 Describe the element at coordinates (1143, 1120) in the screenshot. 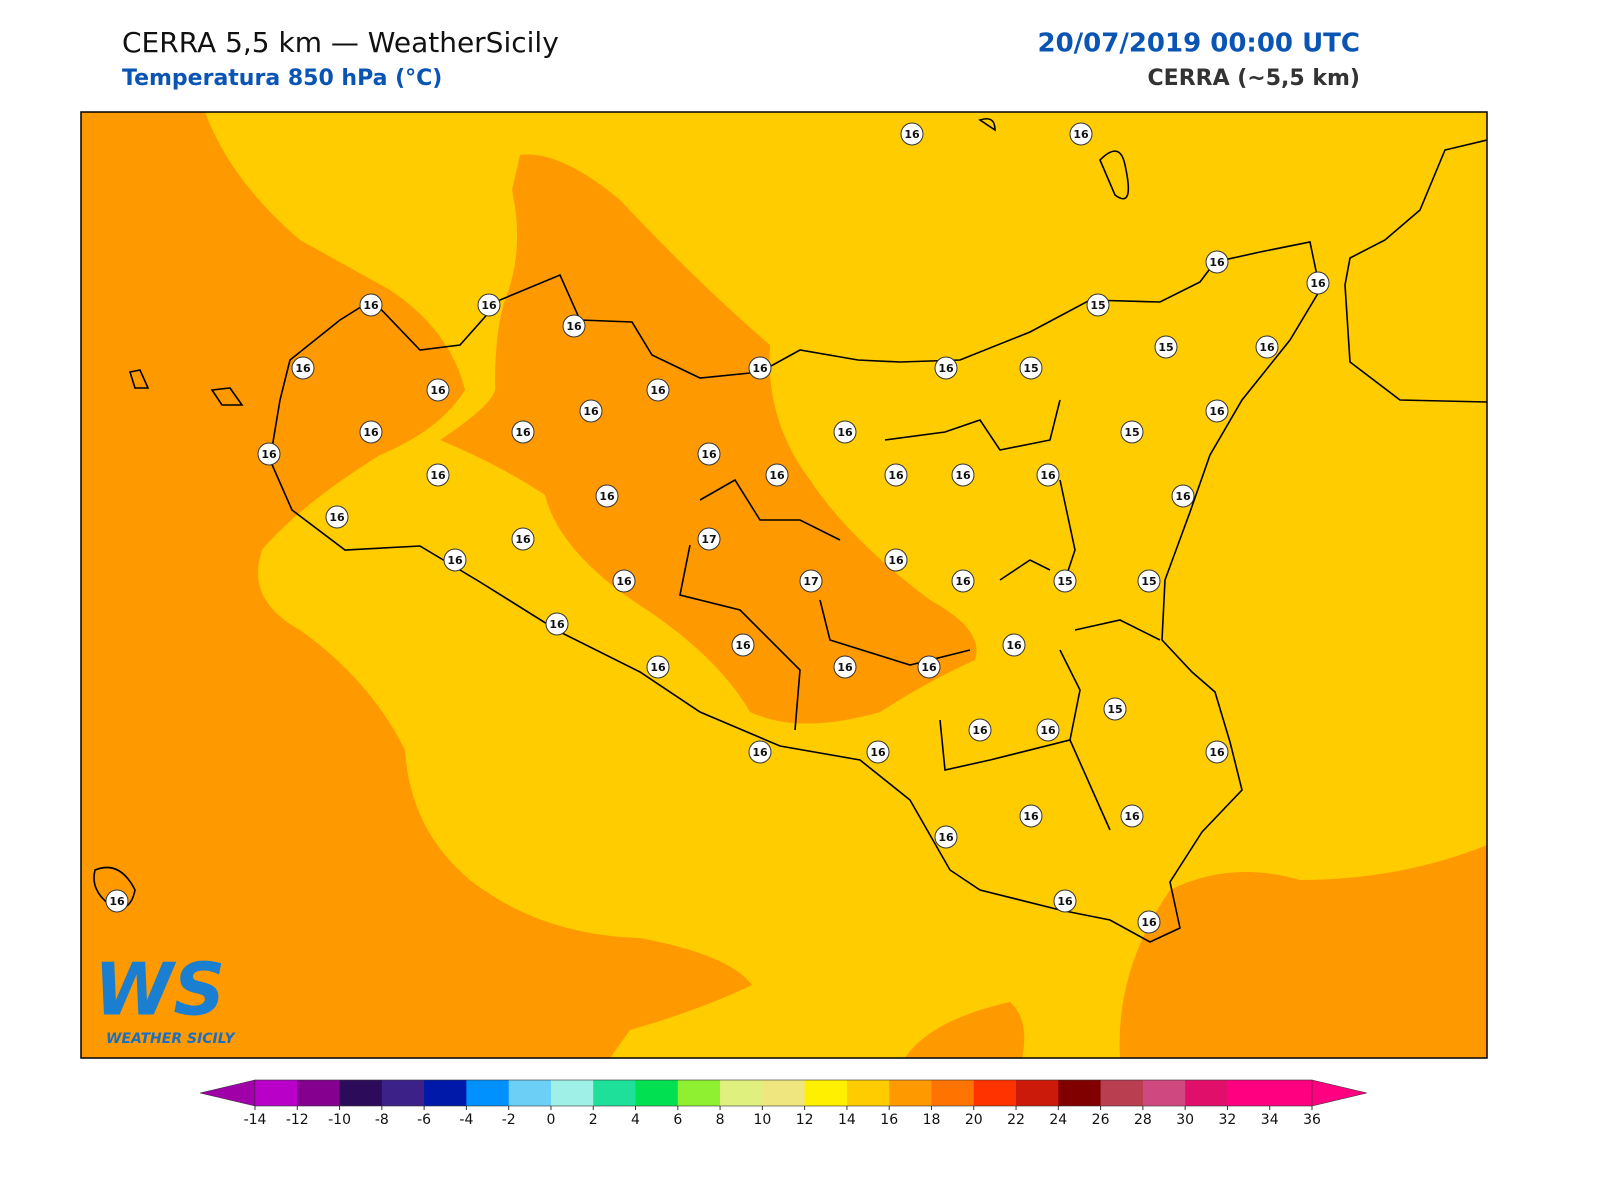

I see `colorbar-tick-label: 28` at that location.